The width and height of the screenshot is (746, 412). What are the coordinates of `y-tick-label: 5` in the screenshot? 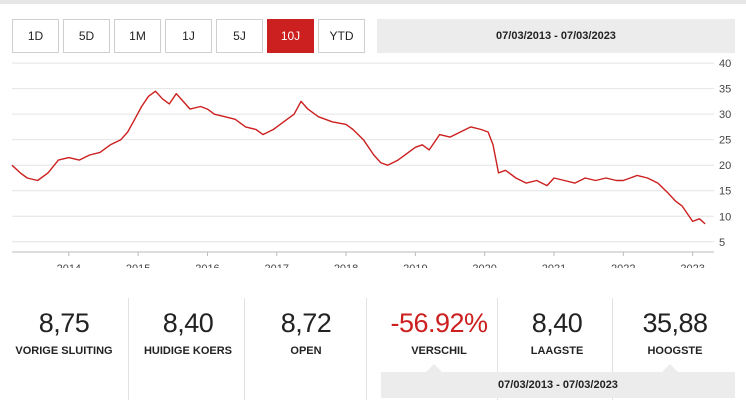 It's located at (722, 243).